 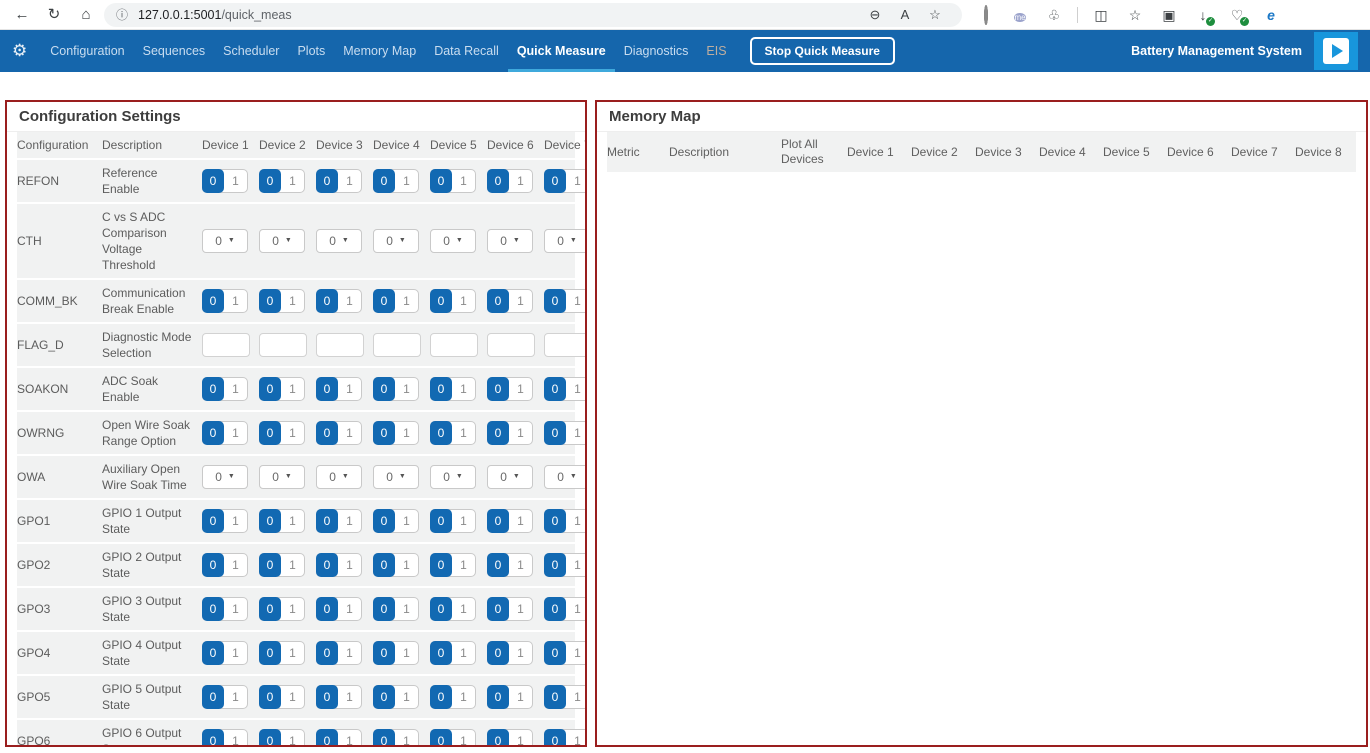 I want to click on extension-app-icon, so click(x=986, y=15).